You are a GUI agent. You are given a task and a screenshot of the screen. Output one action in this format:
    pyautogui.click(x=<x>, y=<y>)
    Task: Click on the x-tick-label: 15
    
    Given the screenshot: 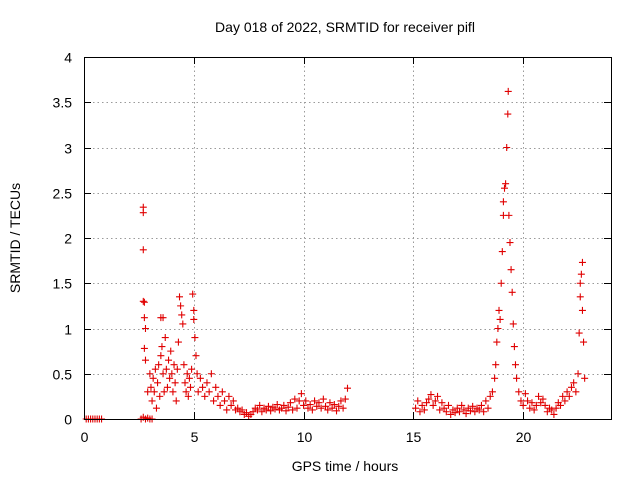 What is the action you would take?
    pyautogui.click(x=414, y=437)
    